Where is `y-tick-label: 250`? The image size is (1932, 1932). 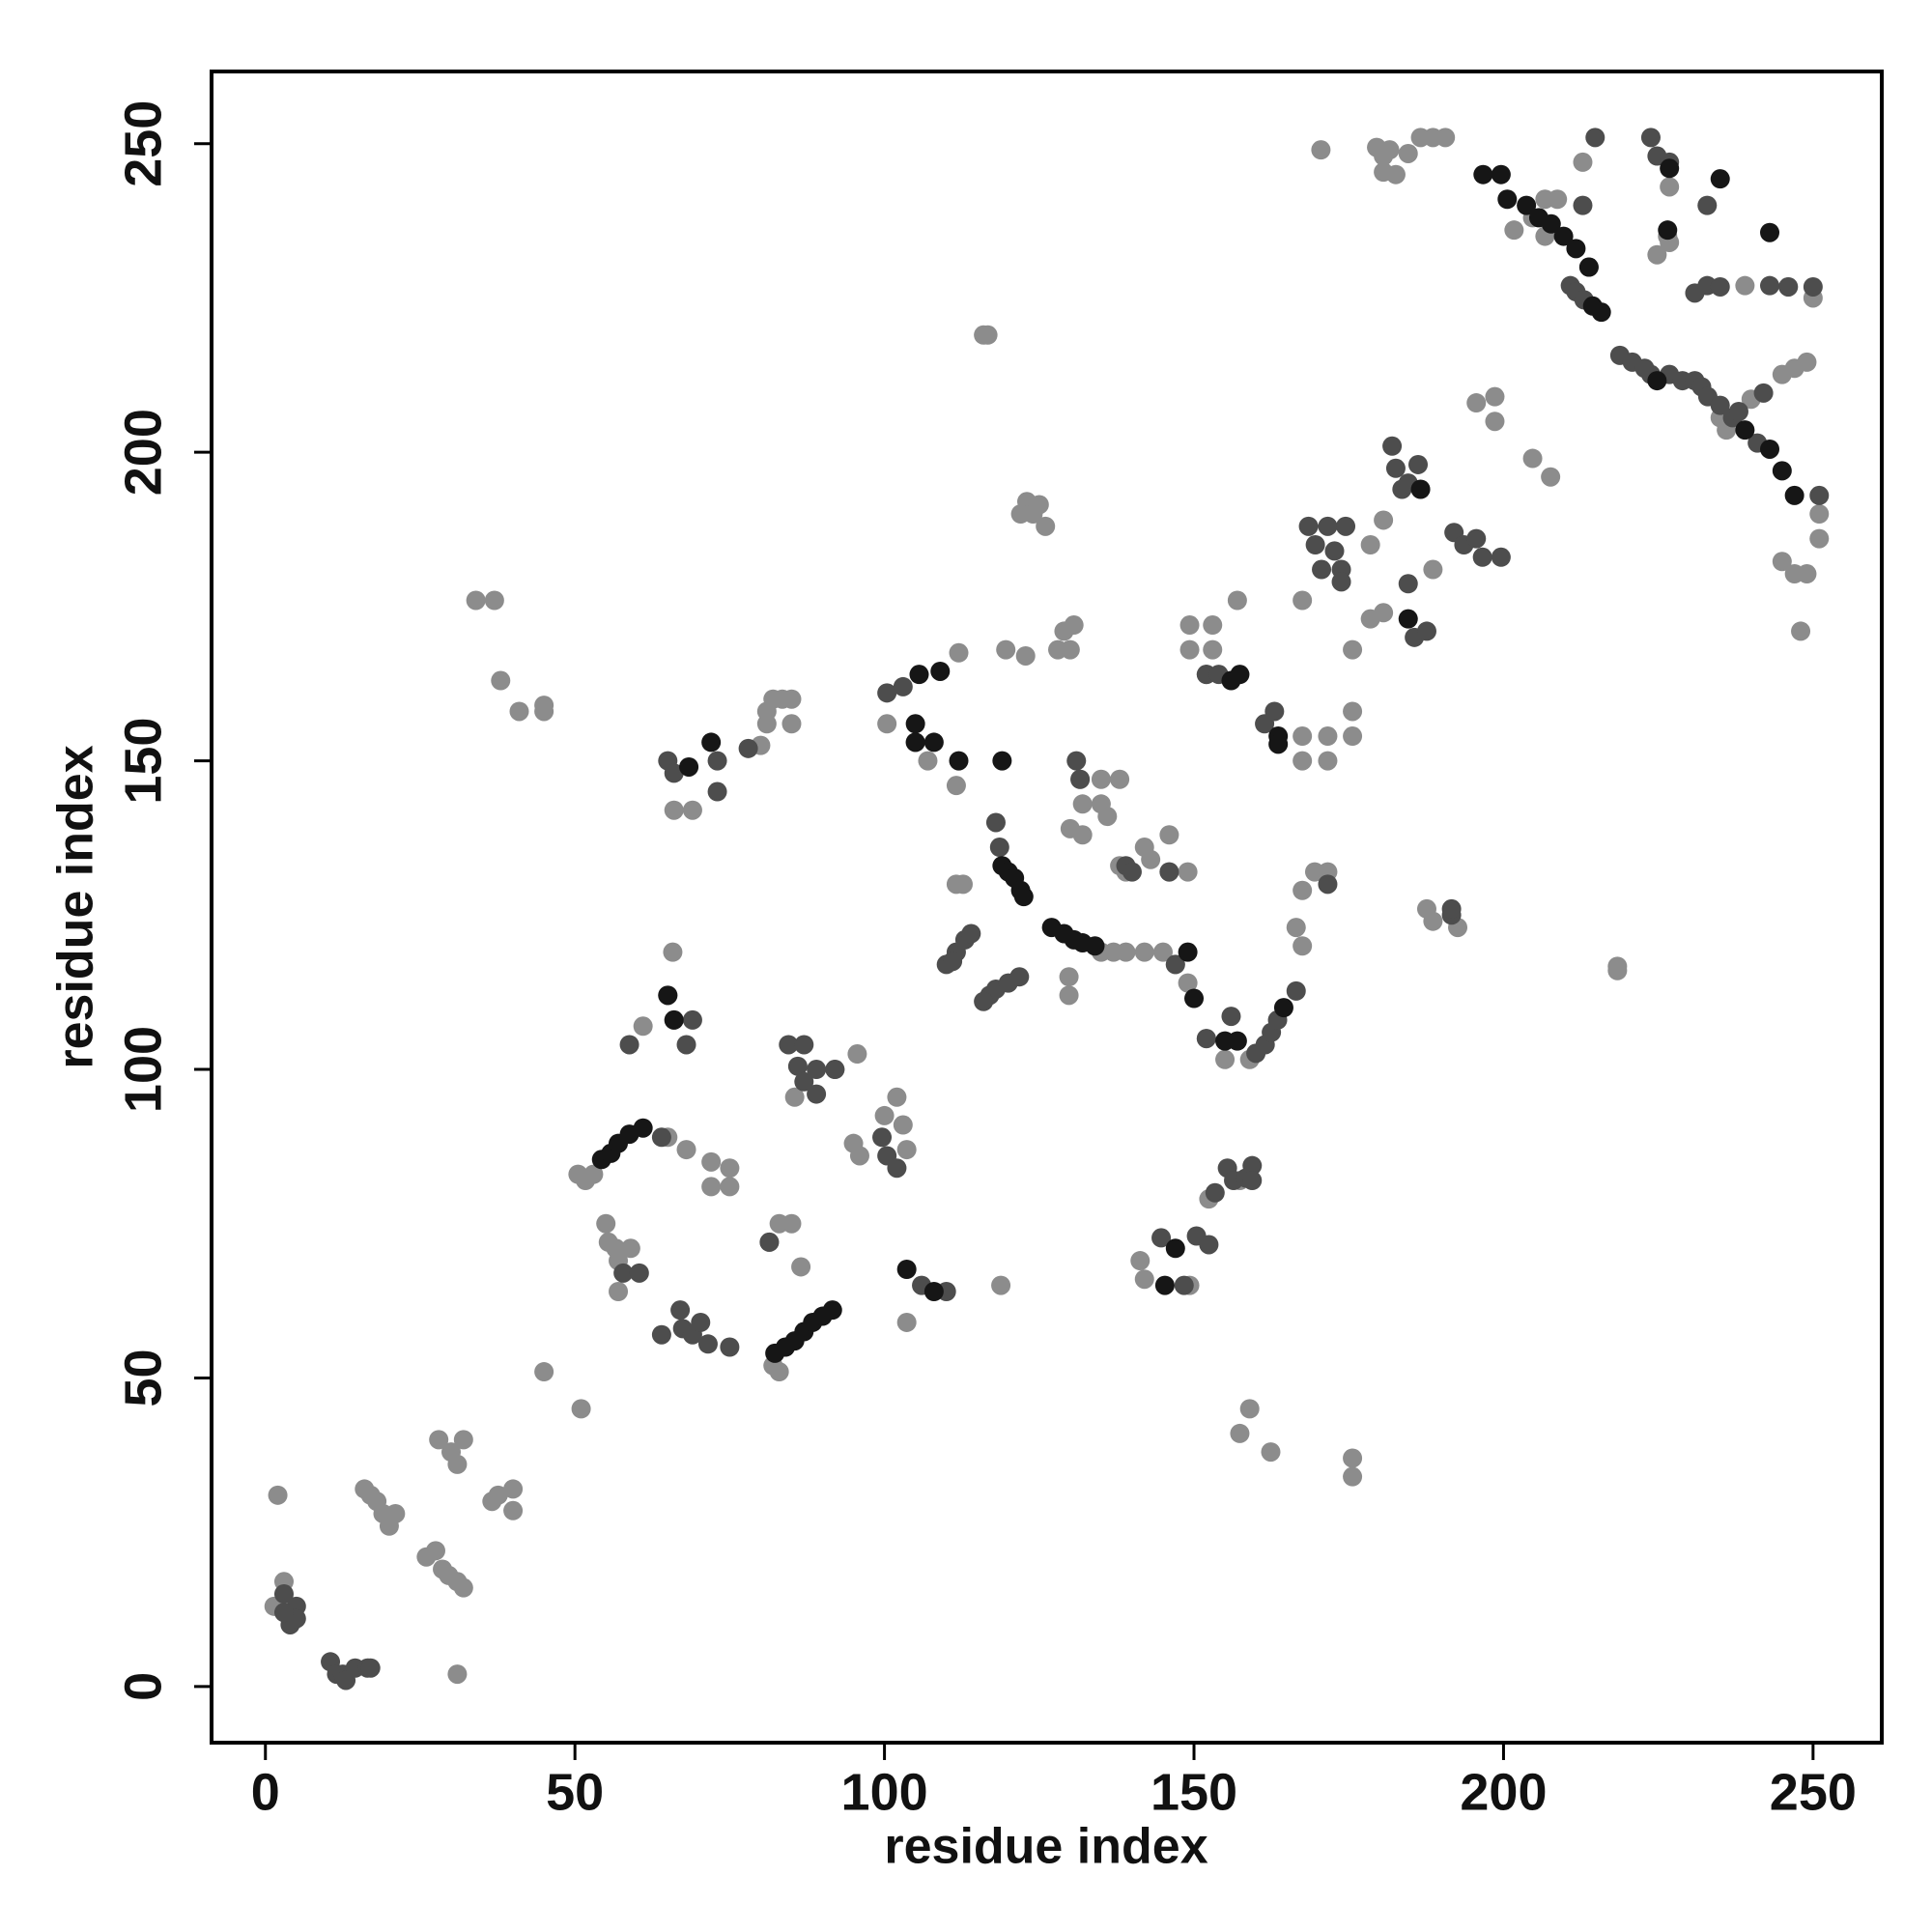 y-tick-label: 250 is located at coordinates (143, 143).